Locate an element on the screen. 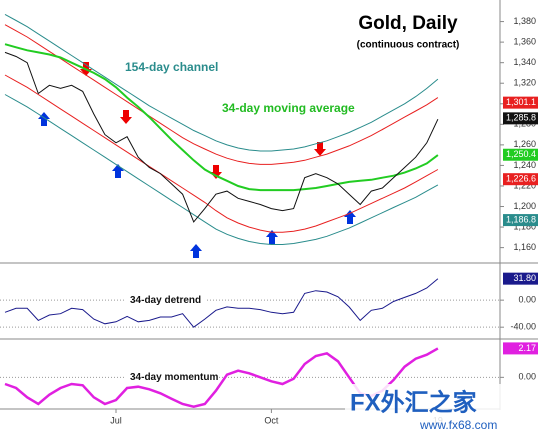  last-value-label: 1,186.8 is located at coordinates (521, 219).